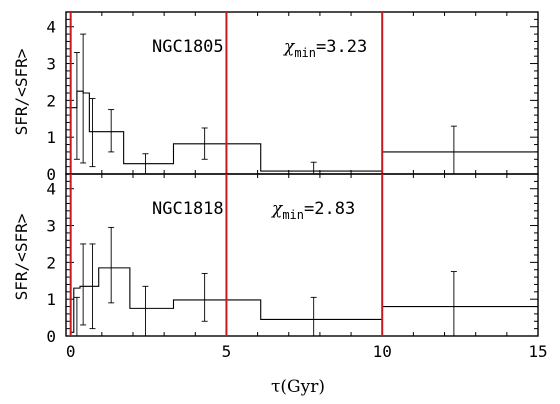  I want to click on x-tick-label: 10, so click(382, 351).